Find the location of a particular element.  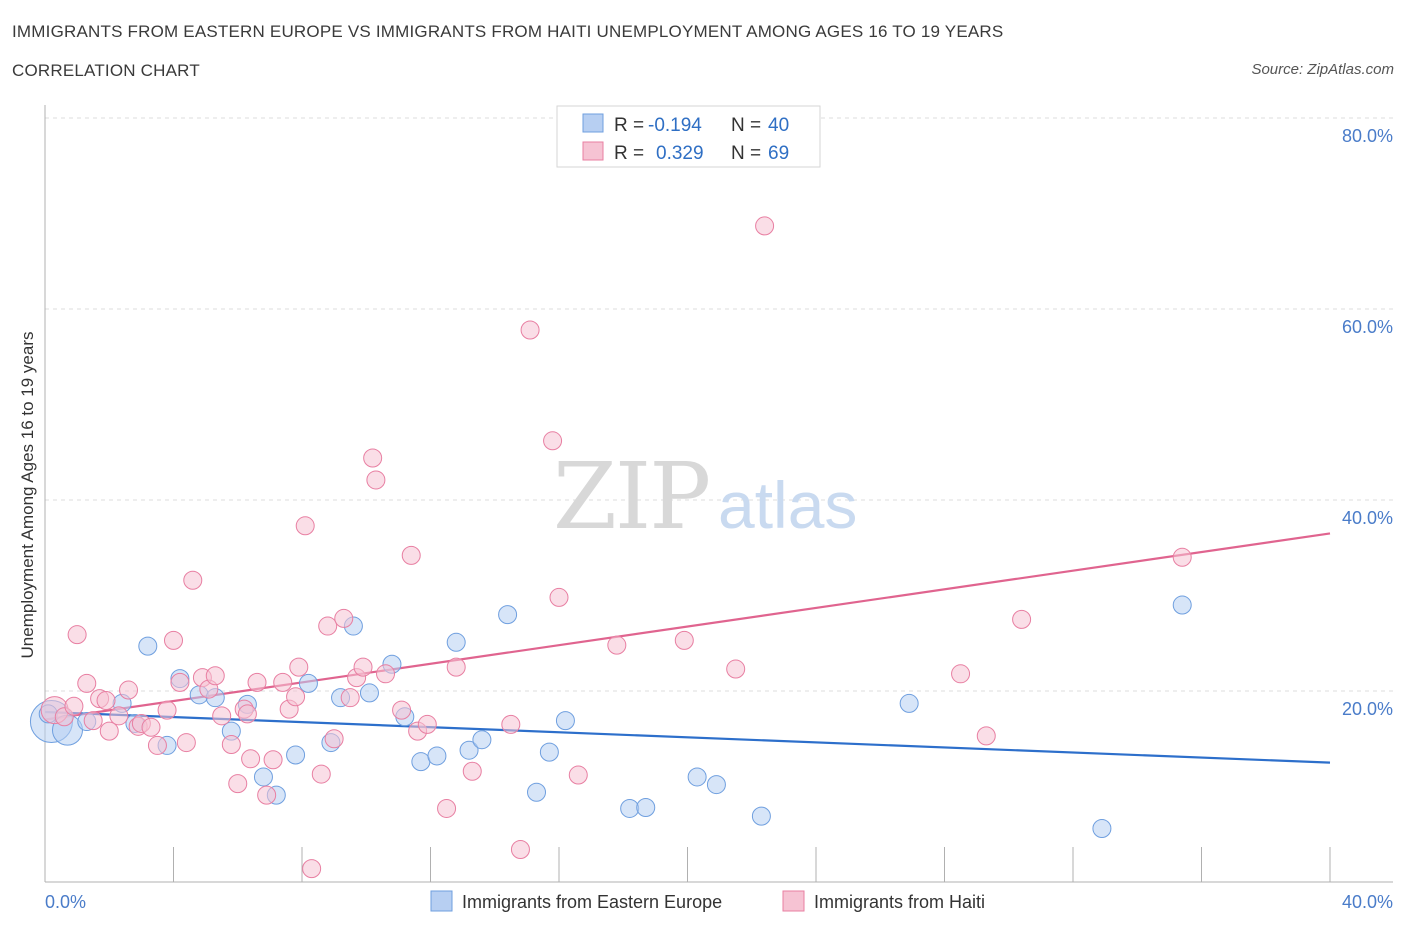

legend-n-value-haiti: 69 is located at coordinates (778, 153).